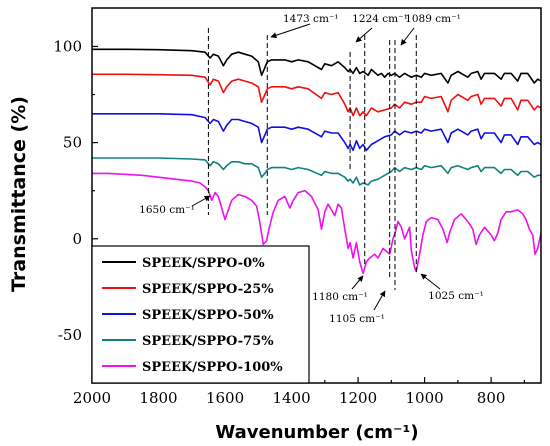 This screenshot has height=446, width=550. I want to click on x-tick-label: 1000, so click(424, 398).